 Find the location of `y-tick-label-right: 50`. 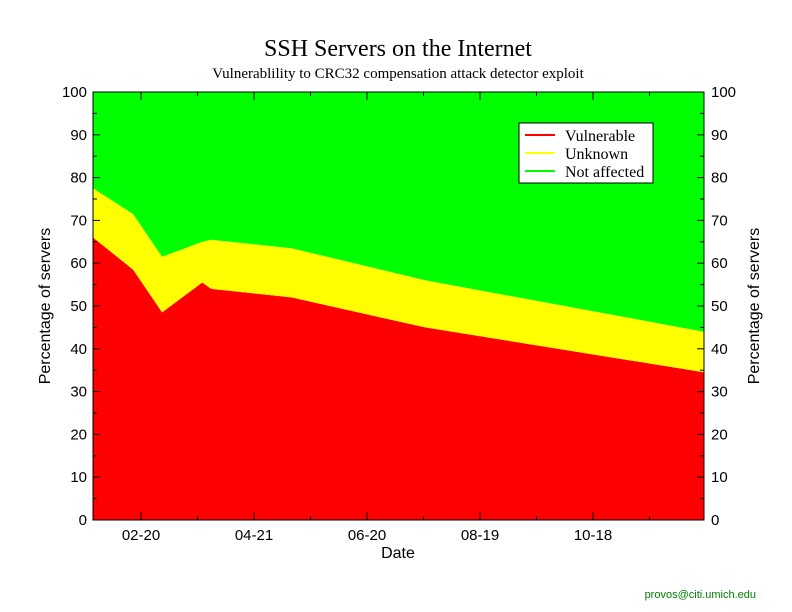

y-tick-label-right: 50 is located at coordinates (719, 306).